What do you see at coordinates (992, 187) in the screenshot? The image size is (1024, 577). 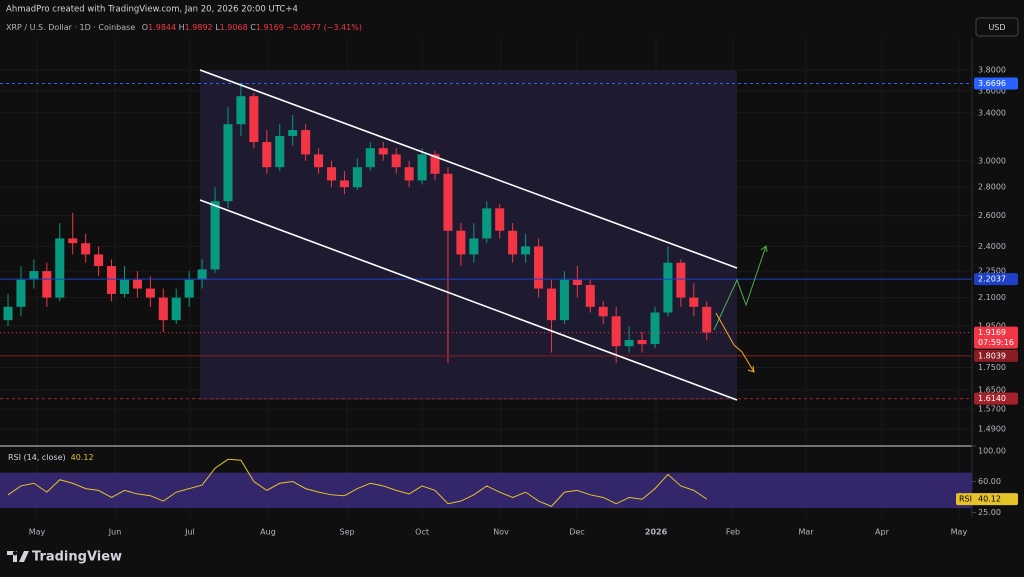 I see `y-tick-label: 2.8000` at bounding box center [992, 187].